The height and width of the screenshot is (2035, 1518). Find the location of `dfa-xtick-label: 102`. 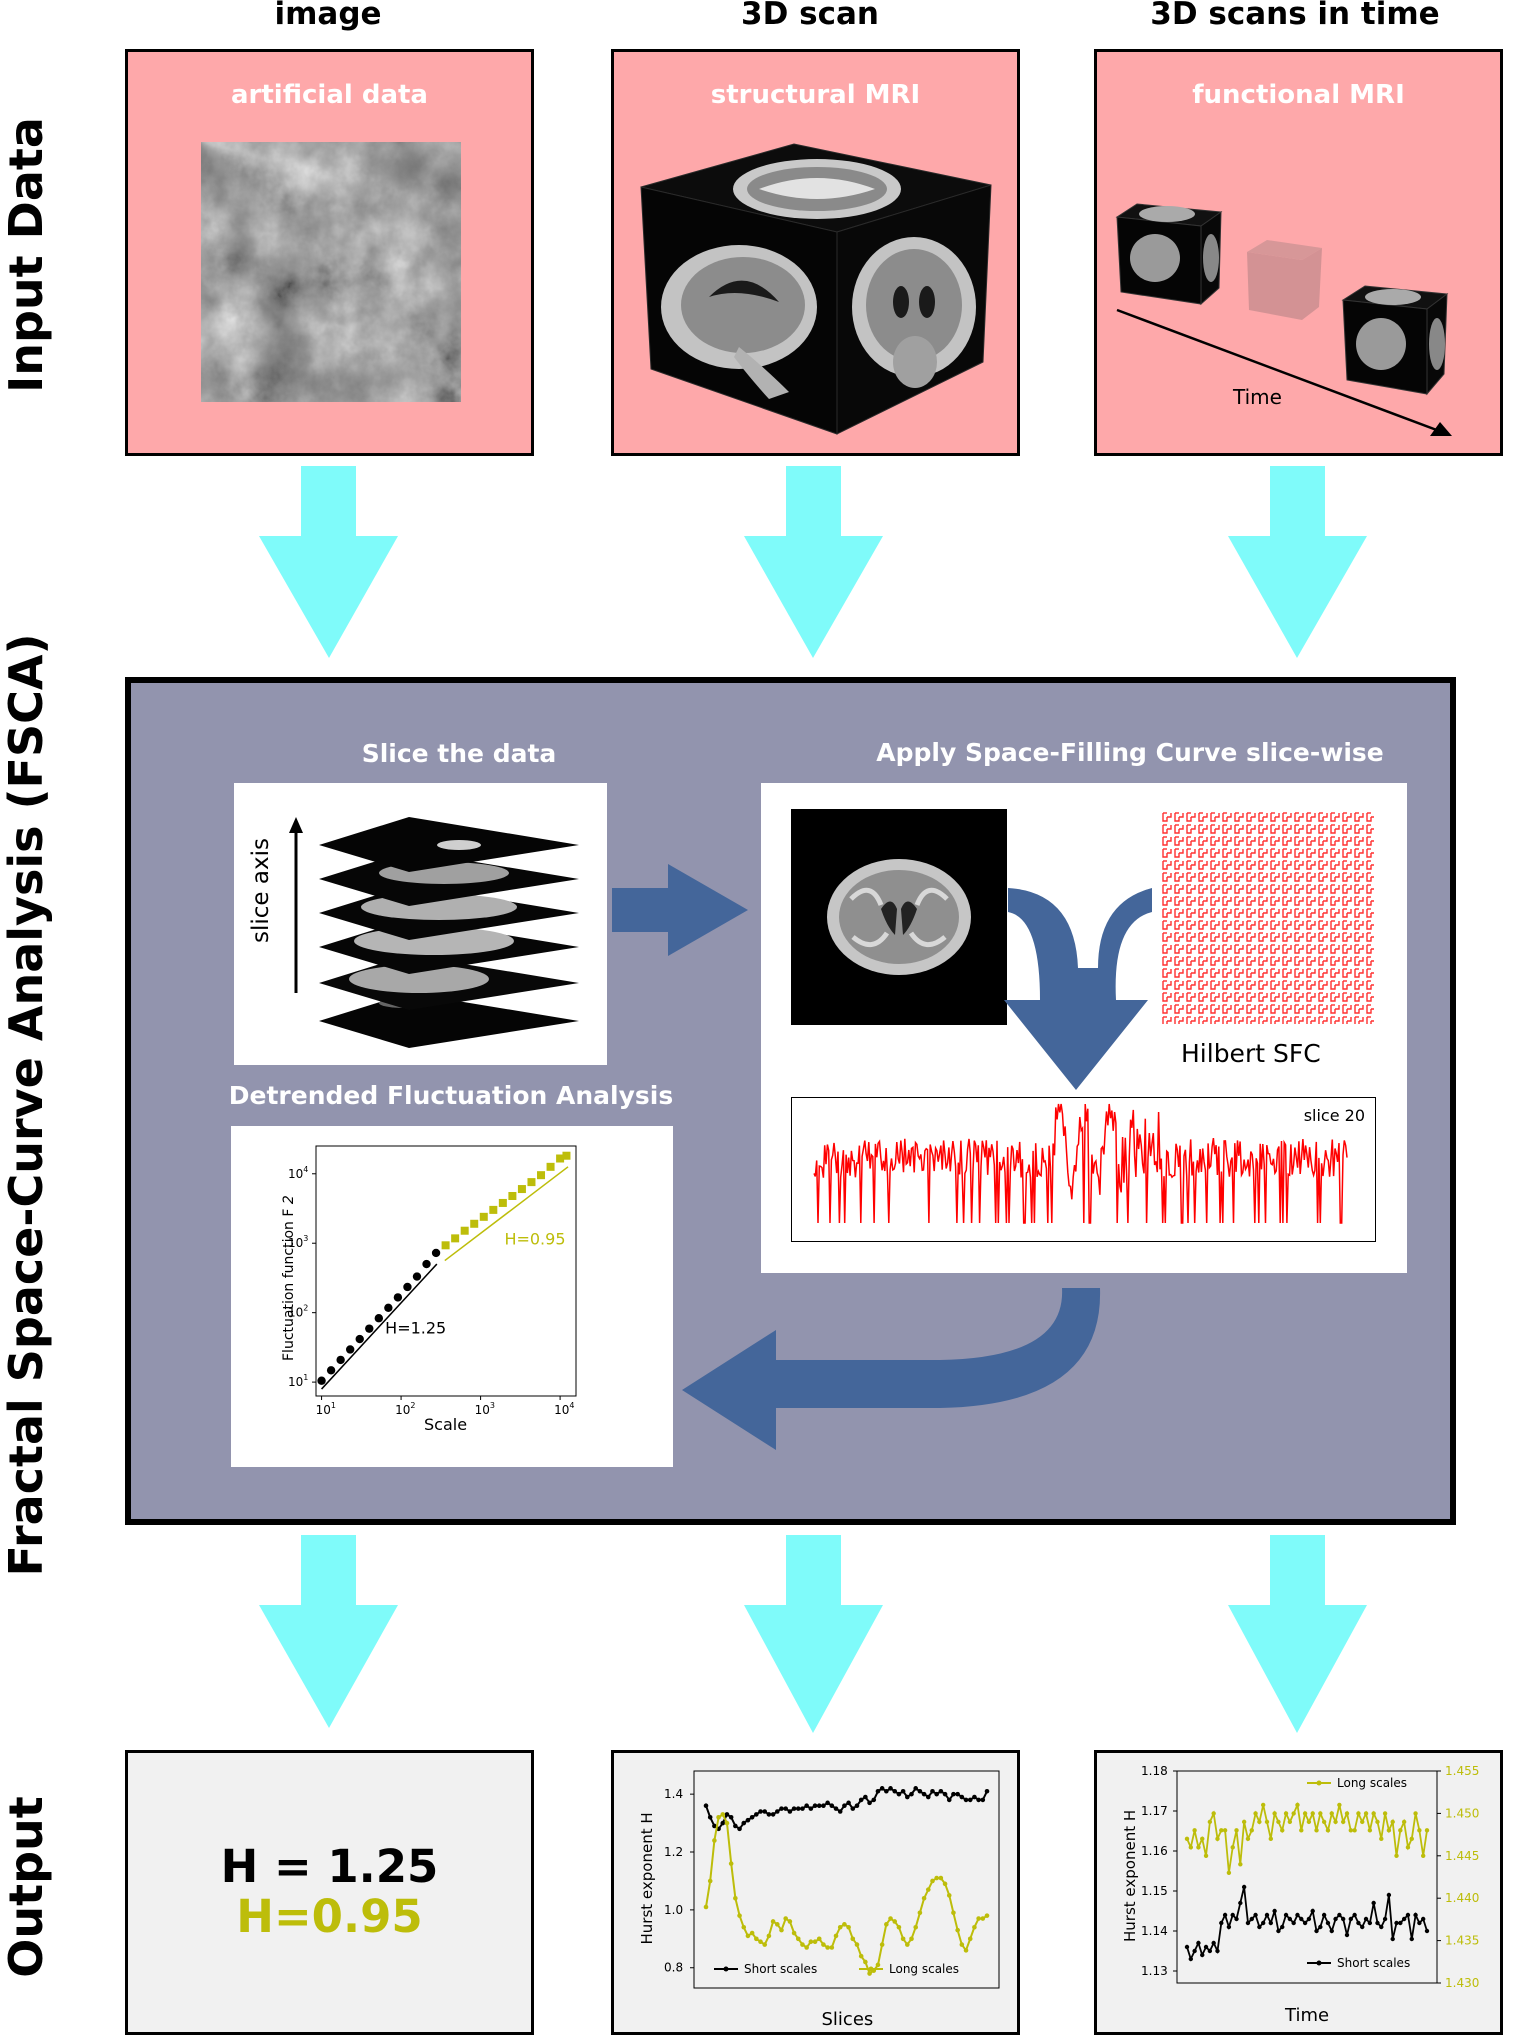

dfa-xtick-label: 102 is located at coordinates (405, 1409).